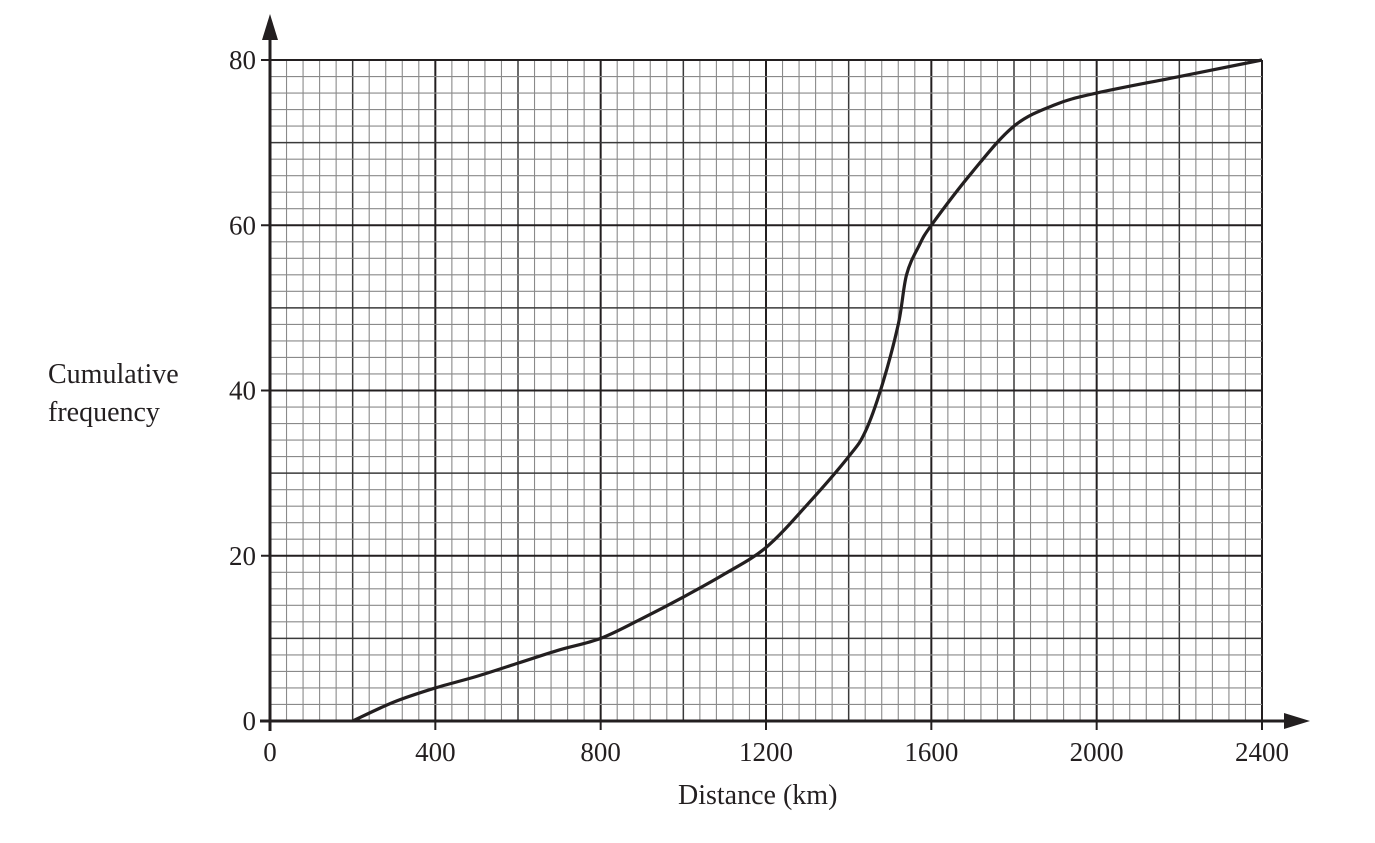  What do you see at coordinates (1097, 752) in the screenshot?
I see `x-tick-label: 2000` at bounding box center [1097, 752].